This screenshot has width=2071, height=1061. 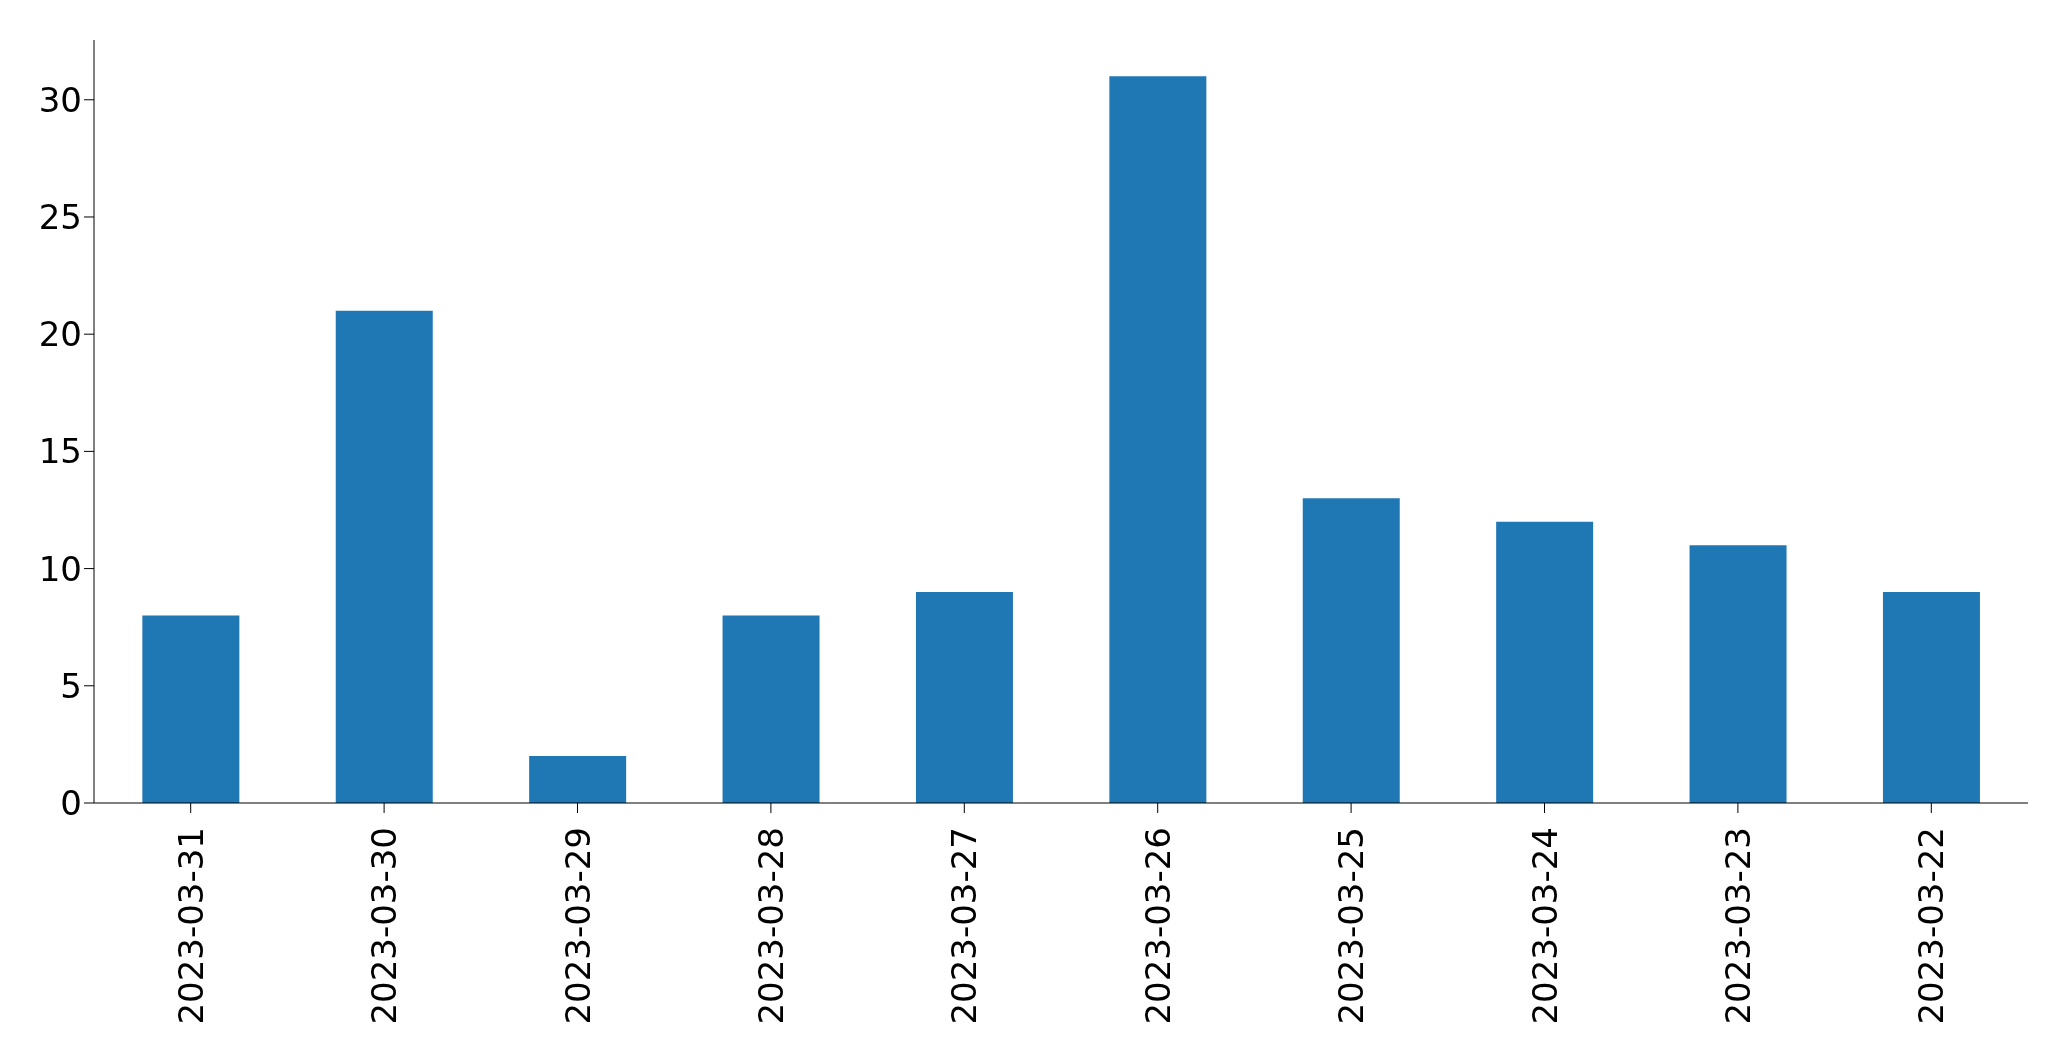 I want to click on x-tick-label: 2023-03-23, so click(x=1737, y=926).